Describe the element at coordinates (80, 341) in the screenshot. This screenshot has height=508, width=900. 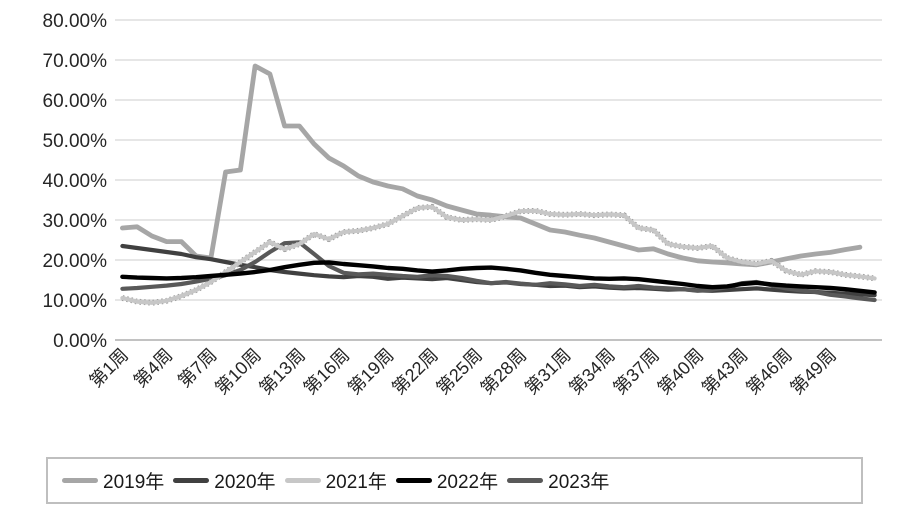
I see `y-axis-label: 0.00%` at that location.